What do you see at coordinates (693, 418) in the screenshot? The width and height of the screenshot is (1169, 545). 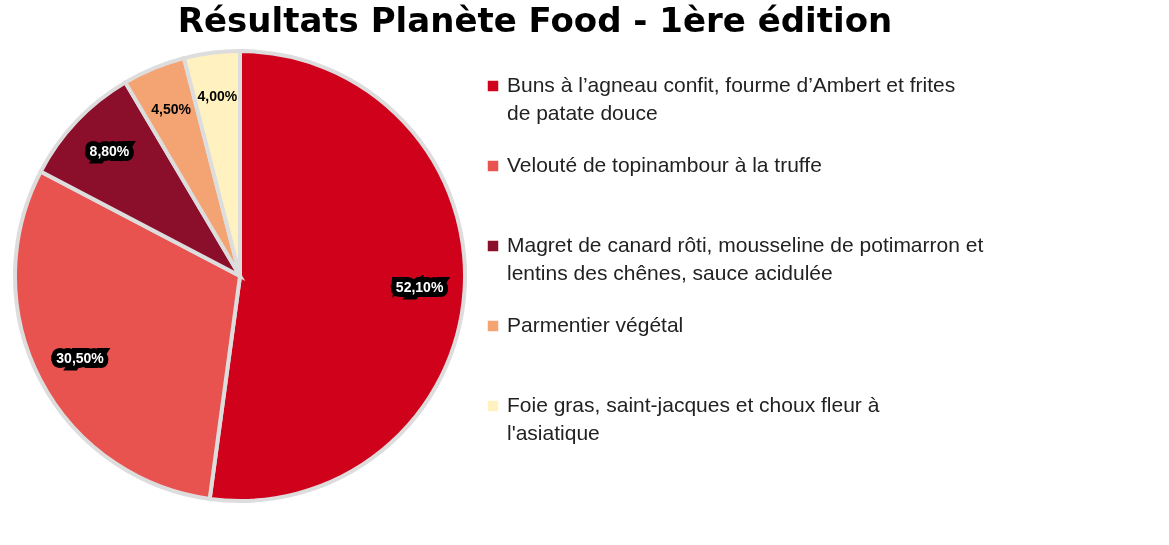 I see `legend-label: Foie gras, saint-jacques et choux fleur à l'asiatique` at bounding box center [693, 418].